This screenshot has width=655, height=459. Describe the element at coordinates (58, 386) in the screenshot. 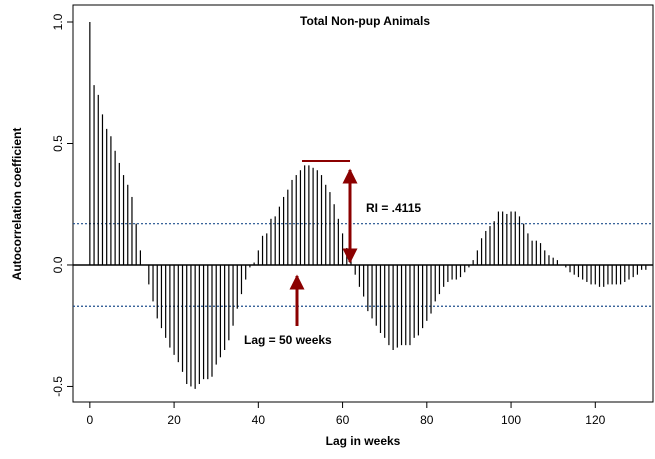

I see `y-tick-label: -0.5` at that location.